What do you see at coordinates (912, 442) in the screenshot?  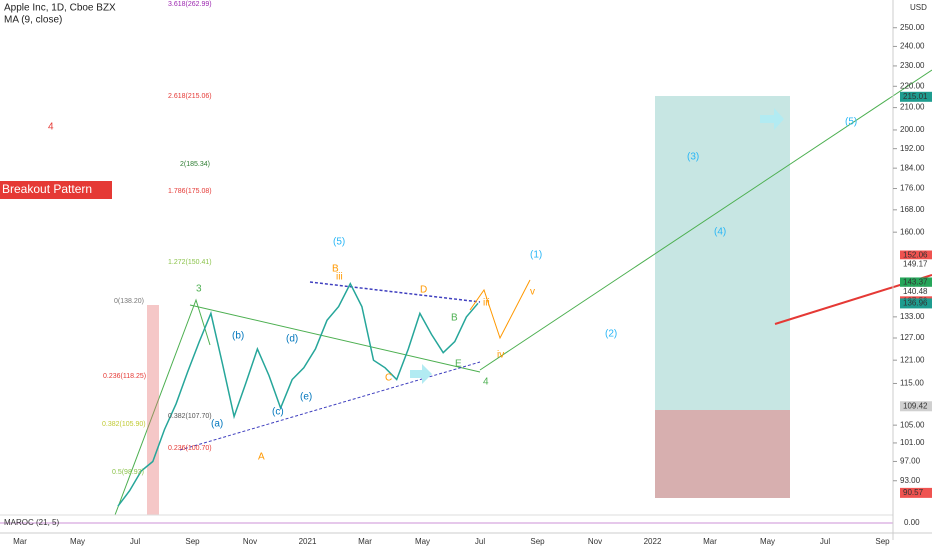 I see `y-tick-label: 101.00` at bounding box center [912, 442].